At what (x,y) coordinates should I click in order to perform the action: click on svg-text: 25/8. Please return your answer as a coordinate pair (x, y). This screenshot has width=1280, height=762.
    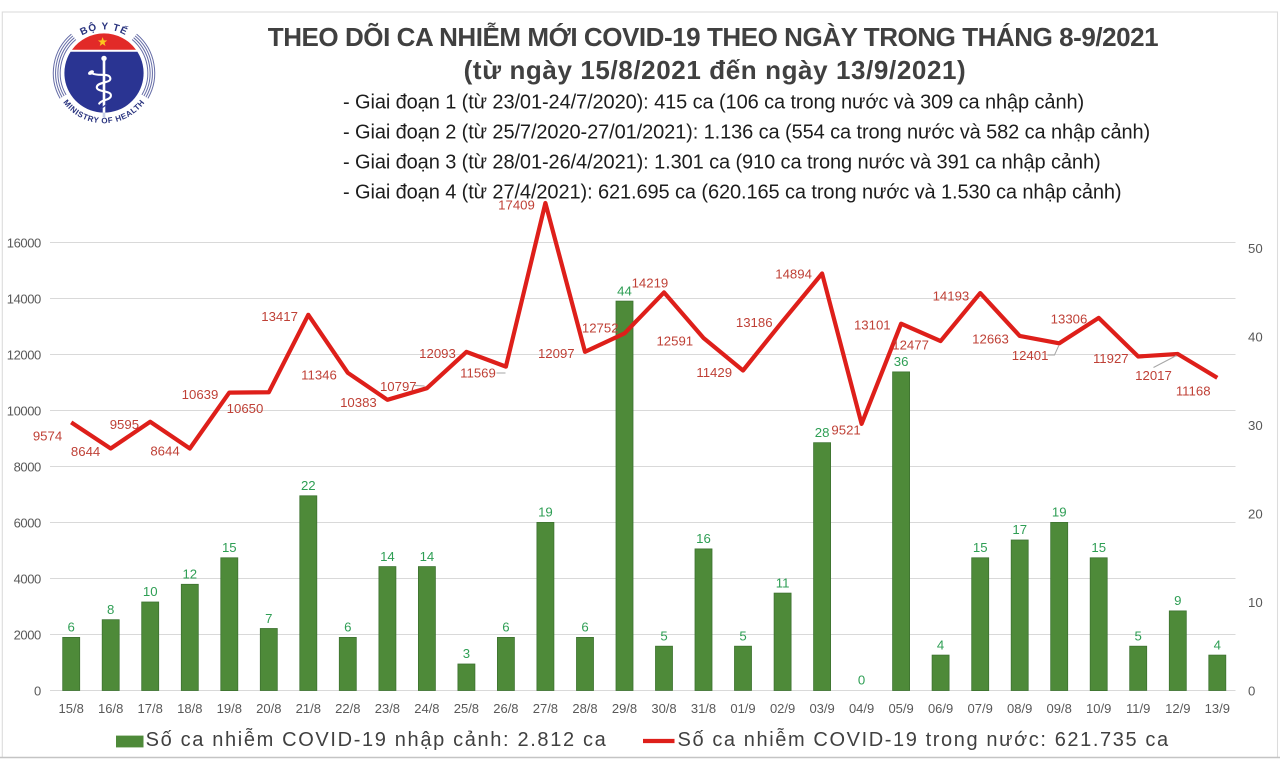
    Looking at the image, I should click on (466, 708).